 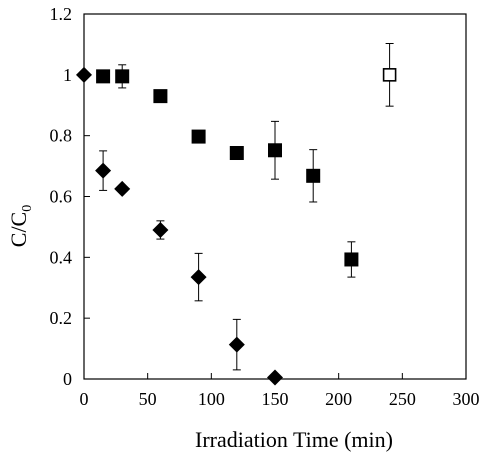 I want to click on y-tick-label: 1, so click(x=67, y=75).